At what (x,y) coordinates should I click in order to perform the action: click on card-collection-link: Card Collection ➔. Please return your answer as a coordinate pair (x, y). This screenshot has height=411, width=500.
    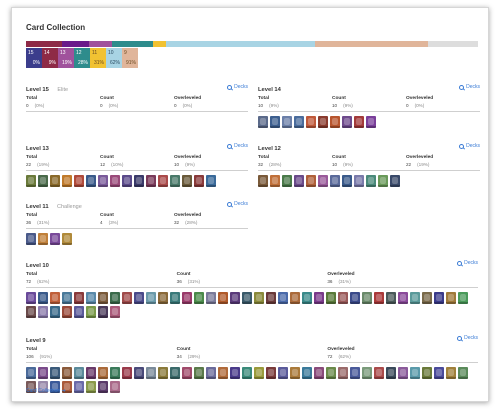
    Looking at the image, I should click on (46, 391).